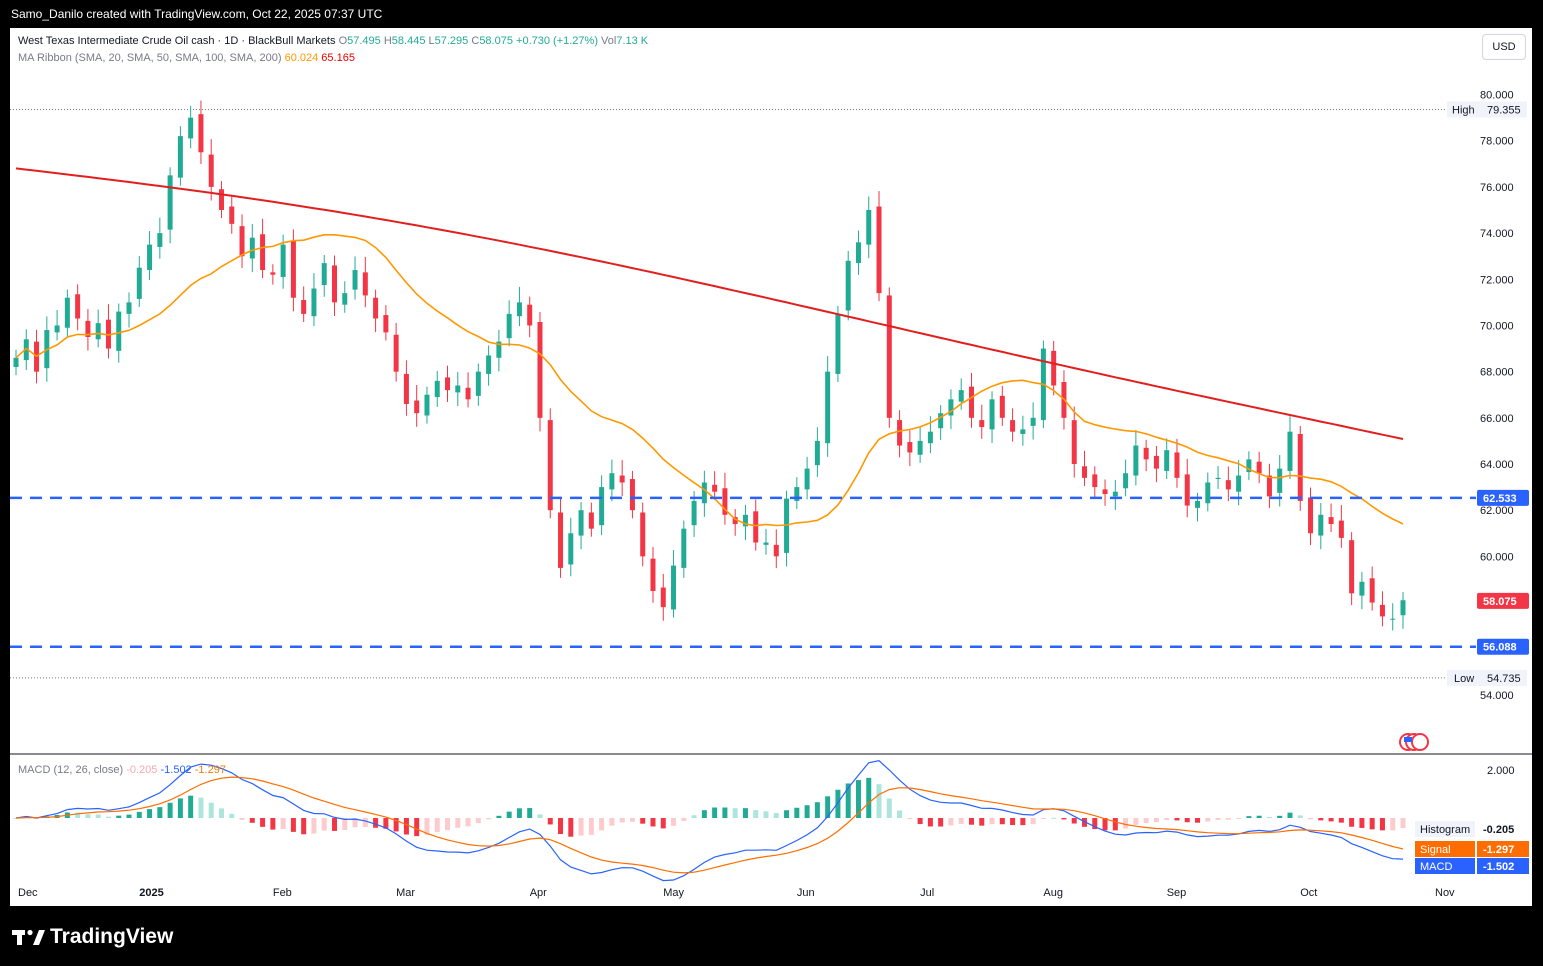 Image resolution: width=1543 pixels, height=966 pixels. I want to click on currency-button: USD, so click(1504, 47).